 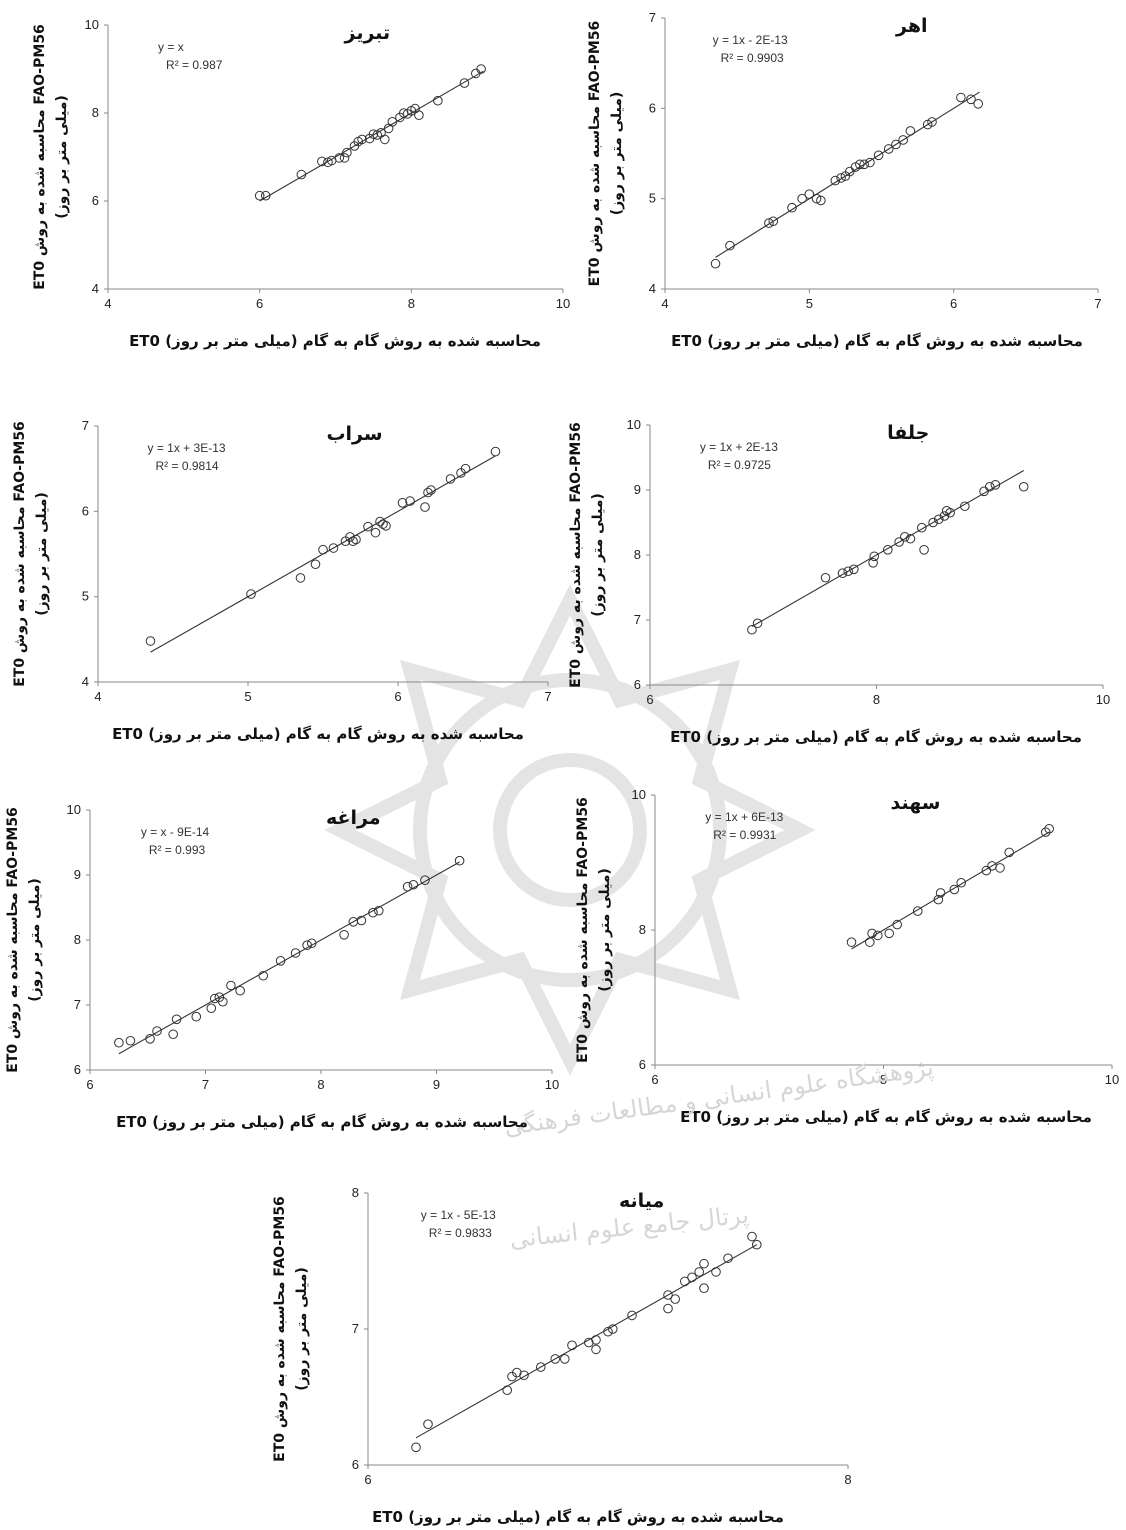 I want to click on trendline, so click(x=371, y=136).